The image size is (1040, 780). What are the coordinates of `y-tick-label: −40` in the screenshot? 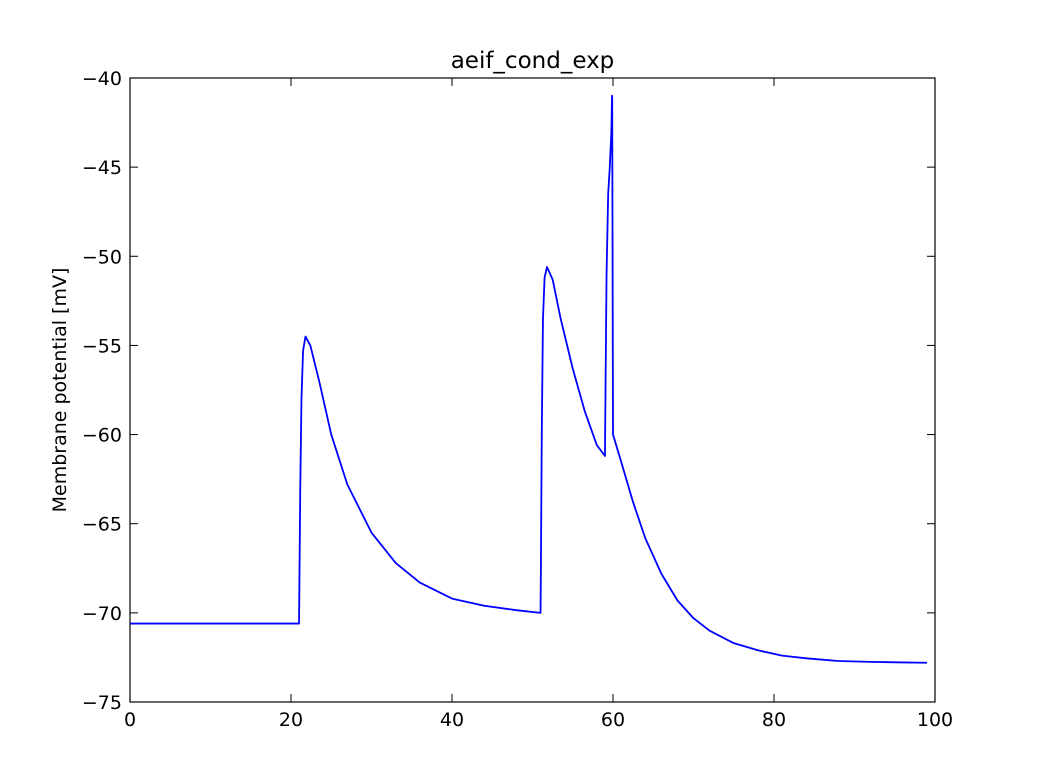 It's located at (102, 79).